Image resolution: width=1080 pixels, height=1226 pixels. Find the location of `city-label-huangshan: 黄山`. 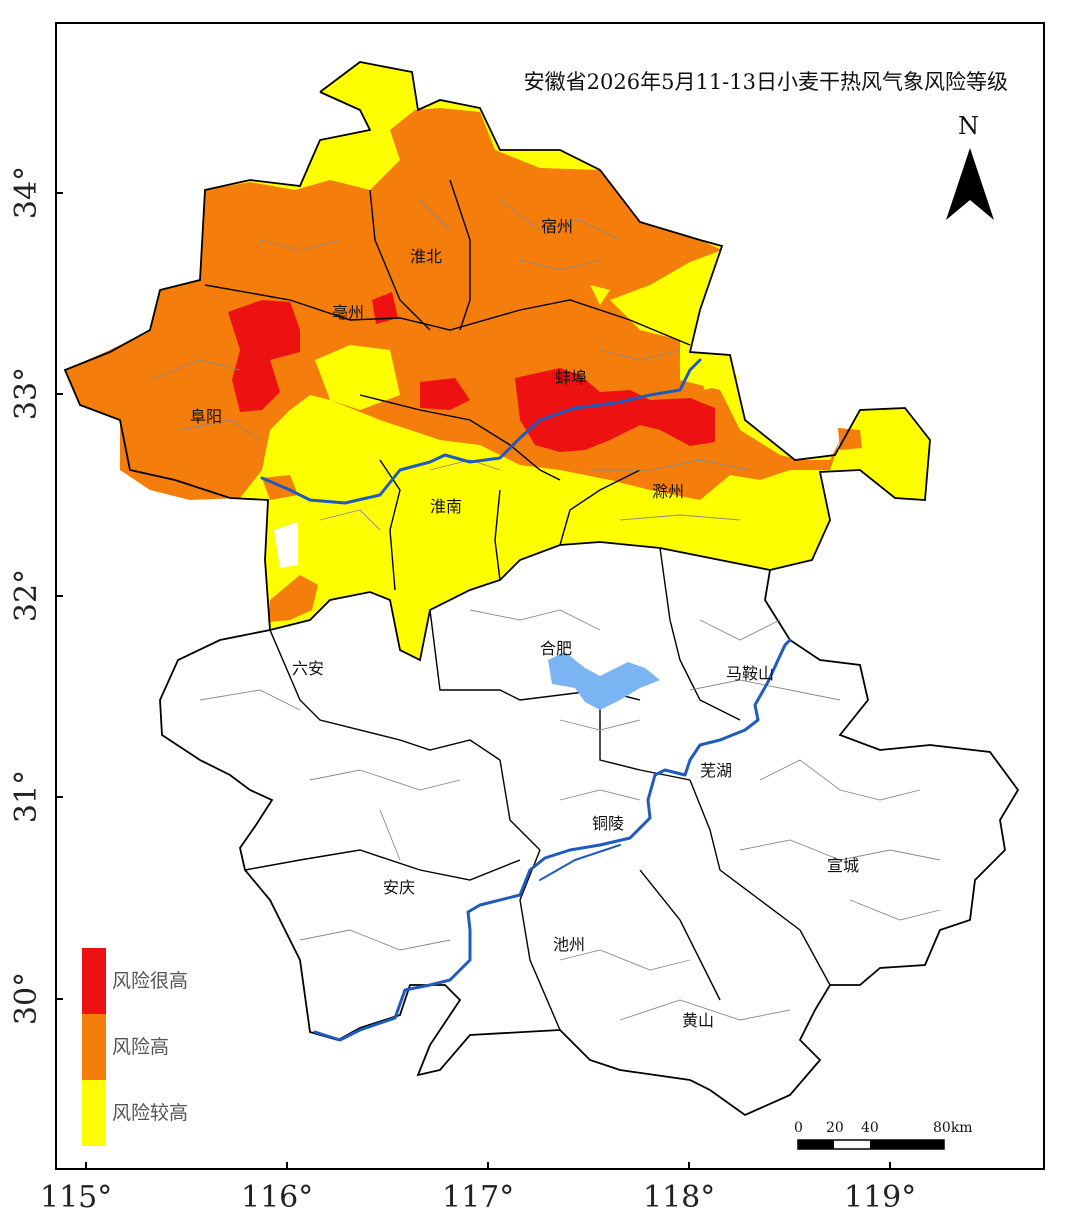

city-label-huangshan: 黄山 is located at coordinates (698, 1020).